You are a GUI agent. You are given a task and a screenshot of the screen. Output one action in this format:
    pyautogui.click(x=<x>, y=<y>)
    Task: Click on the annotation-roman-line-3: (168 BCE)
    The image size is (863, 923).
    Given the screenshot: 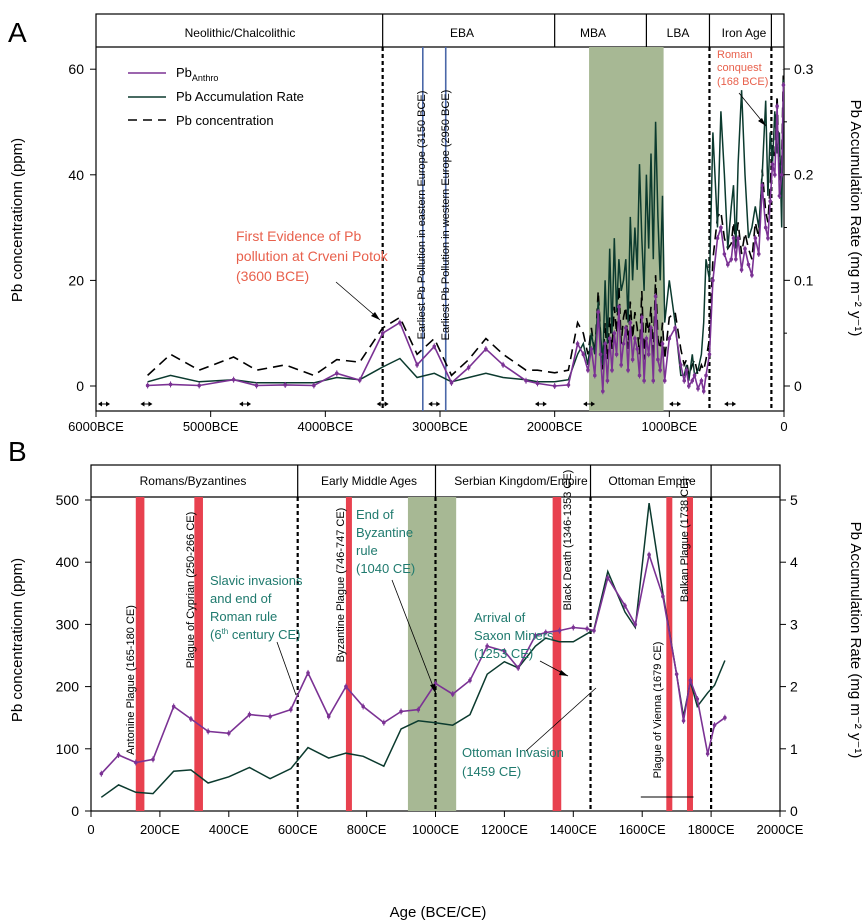 What is the action you would take?
    pyautogui.click(x=742, y=82)
    